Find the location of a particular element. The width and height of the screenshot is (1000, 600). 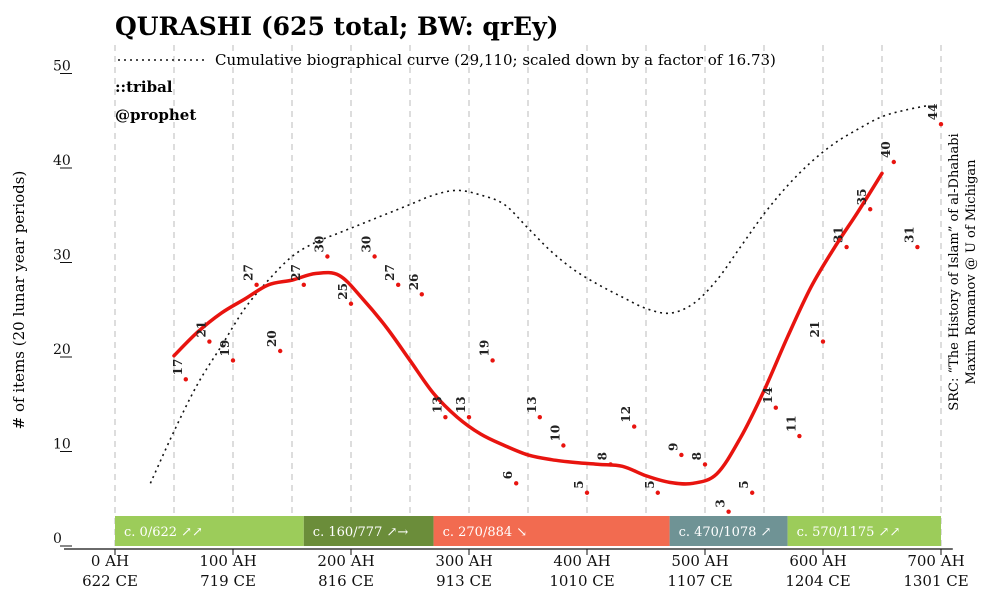

data-label-14: 6 is located at coordinates (508, 475).